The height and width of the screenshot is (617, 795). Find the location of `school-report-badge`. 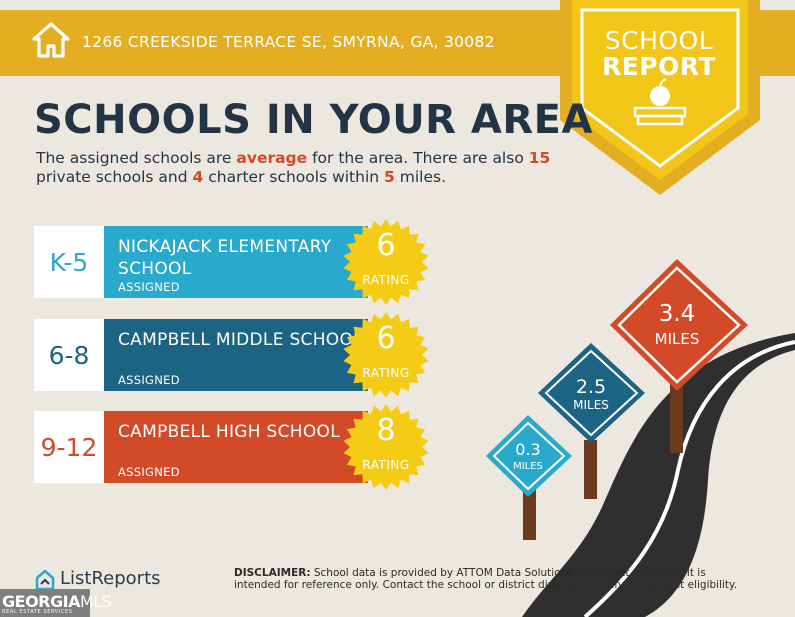

school-report-badge is located at coordinates (660, 97).